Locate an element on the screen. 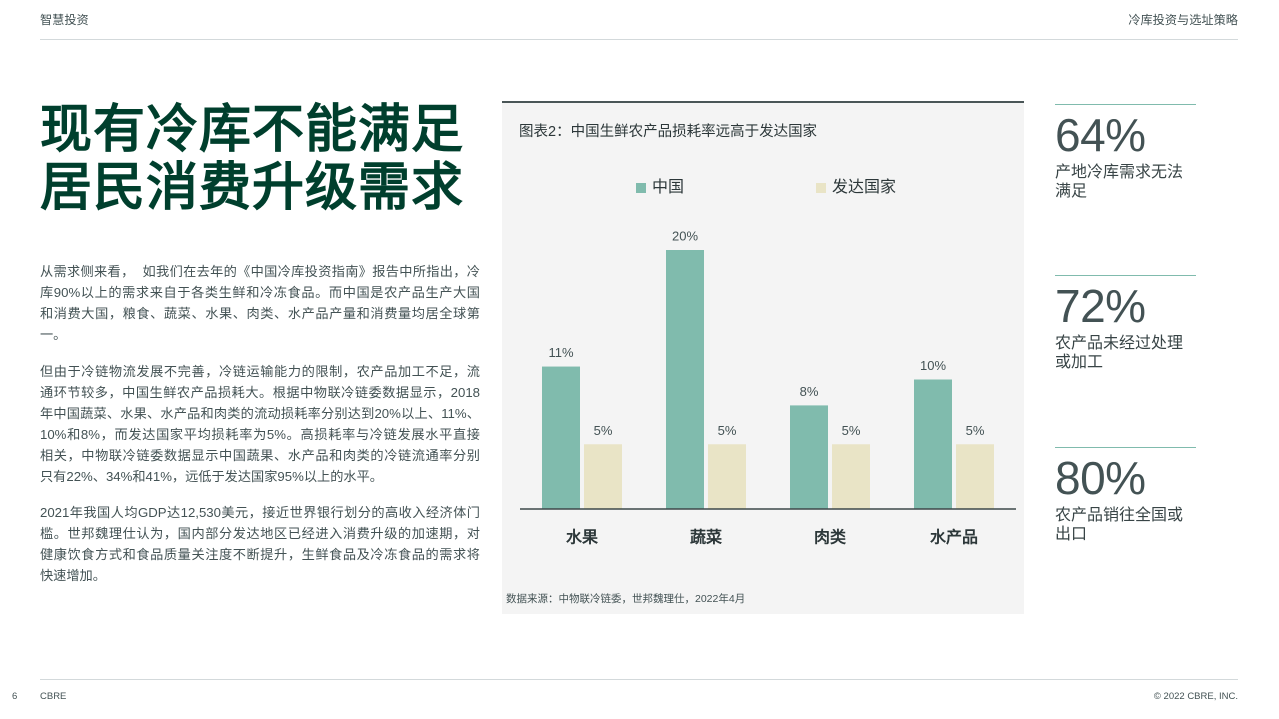 Image resolution: width=1279 pixels, height=719 pixels. paragraph-line: 通环节较多，中国生鲜农产品损耗大。根据中物联冷链委数据显示，2018 is located at coordinates (260, 392).